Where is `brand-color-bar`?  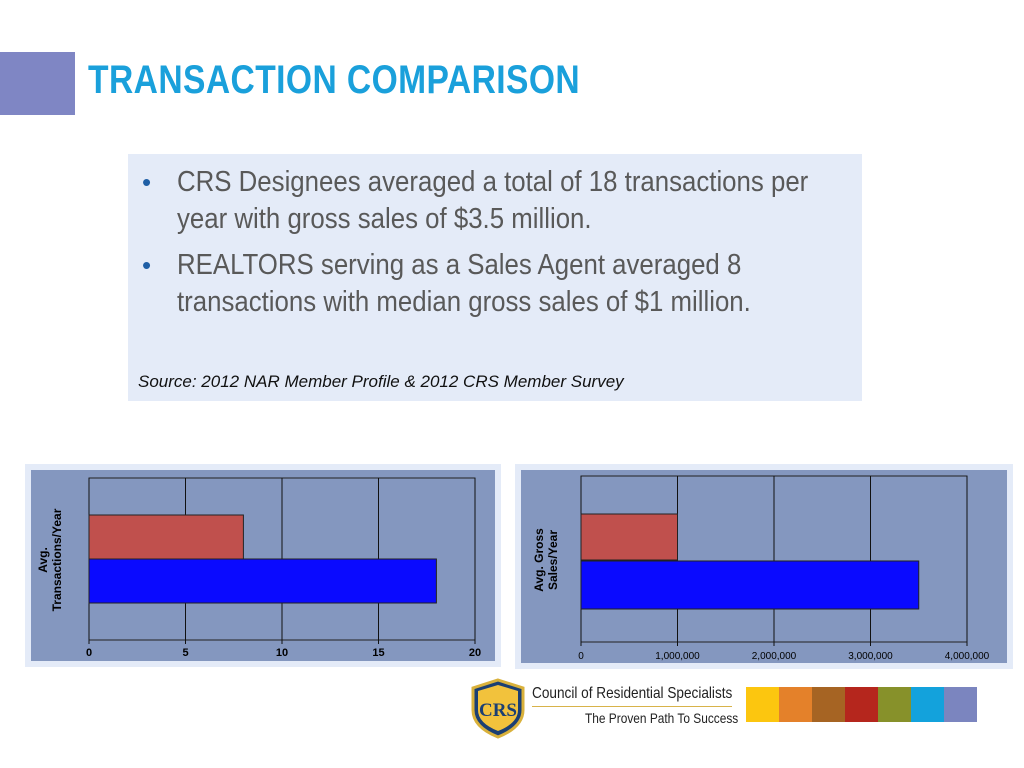 brand-color-bar is located at coordinates (861, 704).